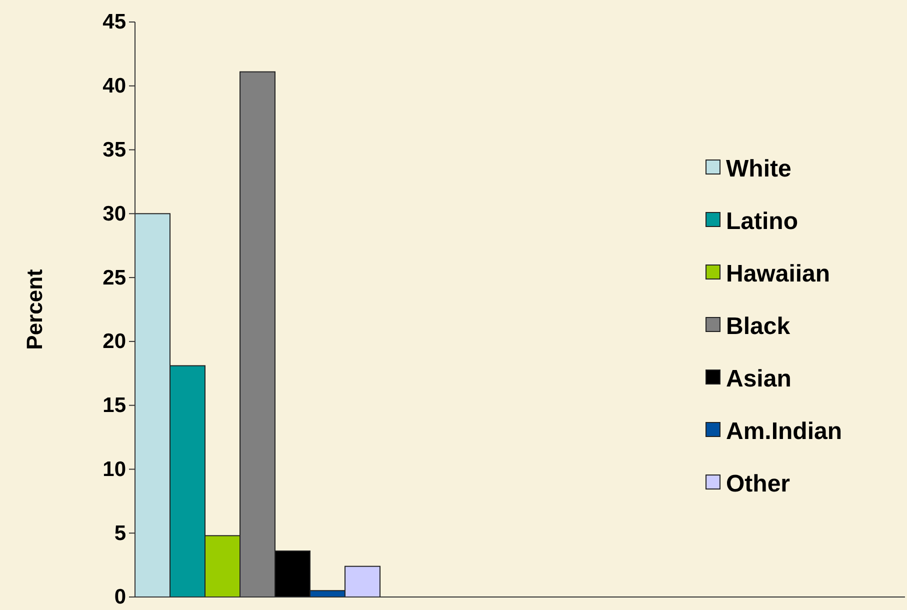  Describe the element at coordinates (114, 22) in the screenshot. I see `y-tick-label: 45` at that location.